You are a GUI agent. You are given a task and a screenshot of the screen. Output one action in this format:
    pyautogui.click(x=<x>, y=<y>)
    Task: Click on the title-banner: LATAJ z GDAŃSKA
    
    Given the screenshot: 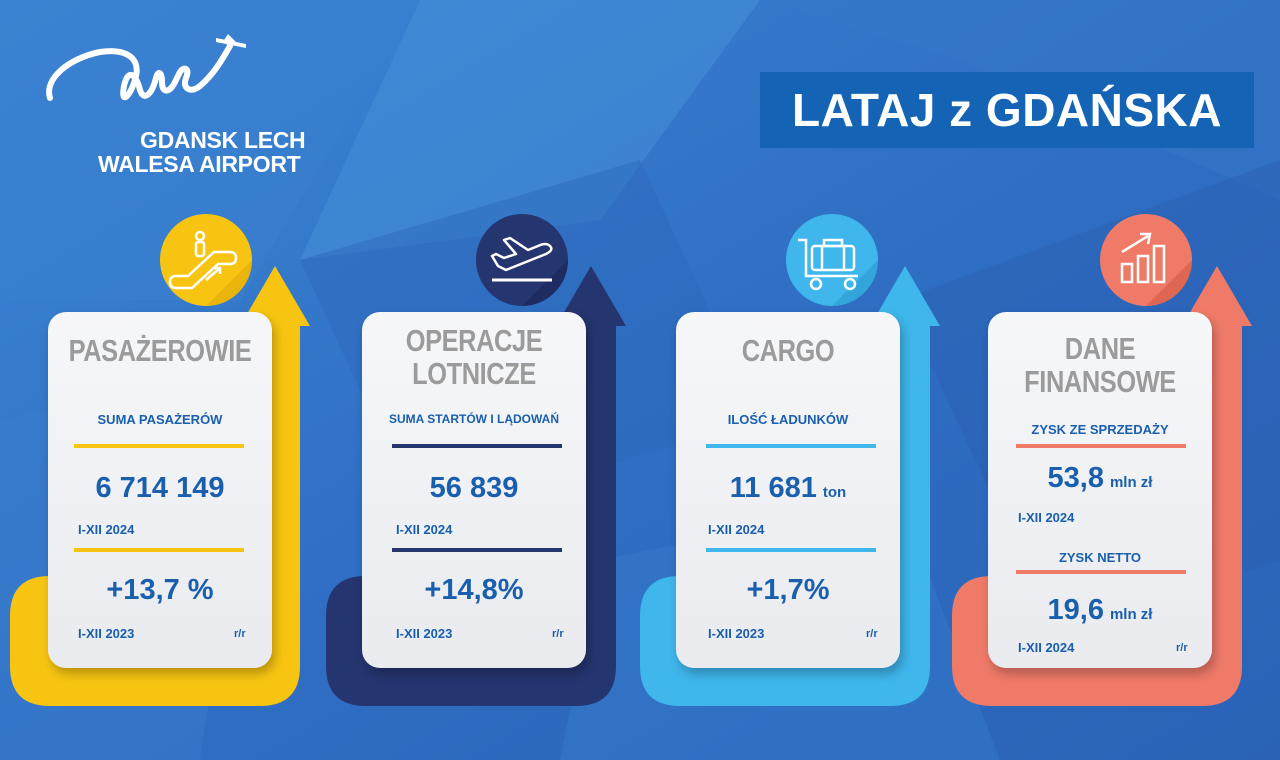 What is the action you would take?
    pyautogui.click(x=1007, y=110)
    